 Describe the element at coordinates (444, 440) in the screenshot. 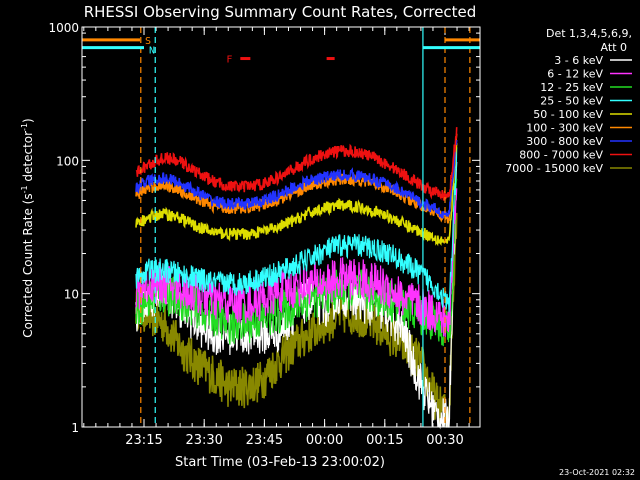

I see `x-tick-label: 00:30` at that location.